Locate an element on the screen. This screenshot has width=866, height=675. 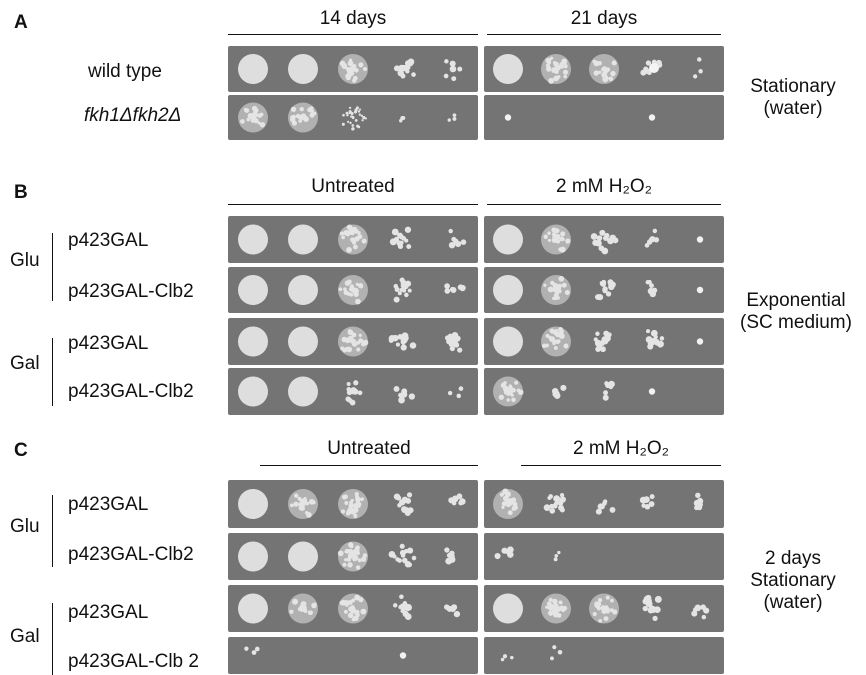
panel-c-group-glu: Glu is located at coordinates (25, 526).